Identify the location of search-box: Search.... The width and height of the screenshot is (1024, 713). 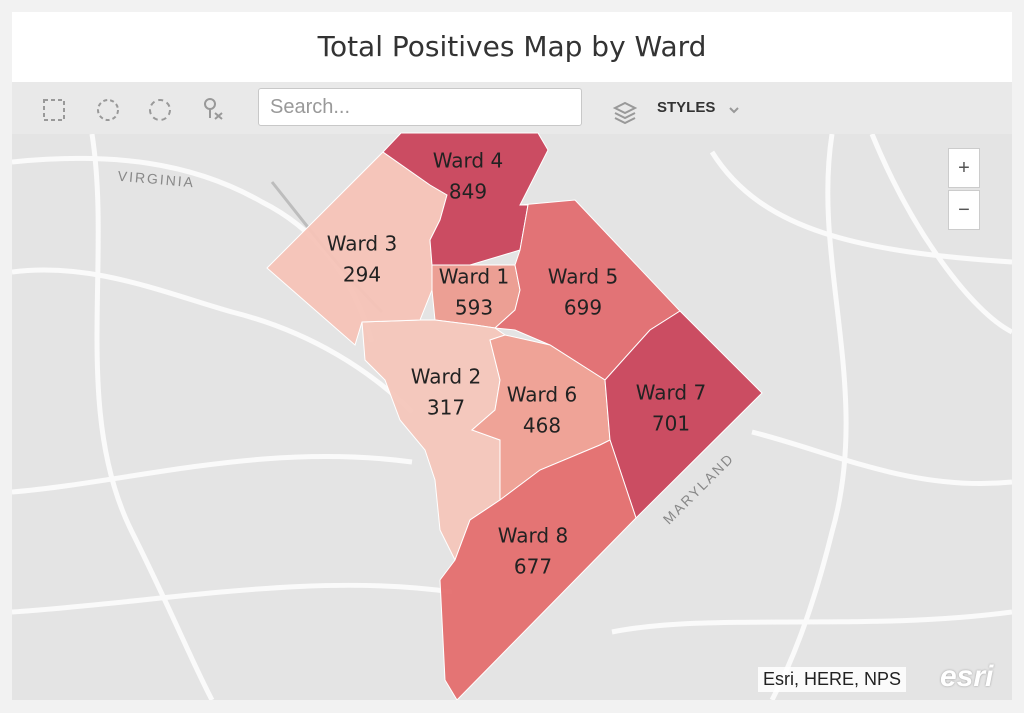
(420, 107).